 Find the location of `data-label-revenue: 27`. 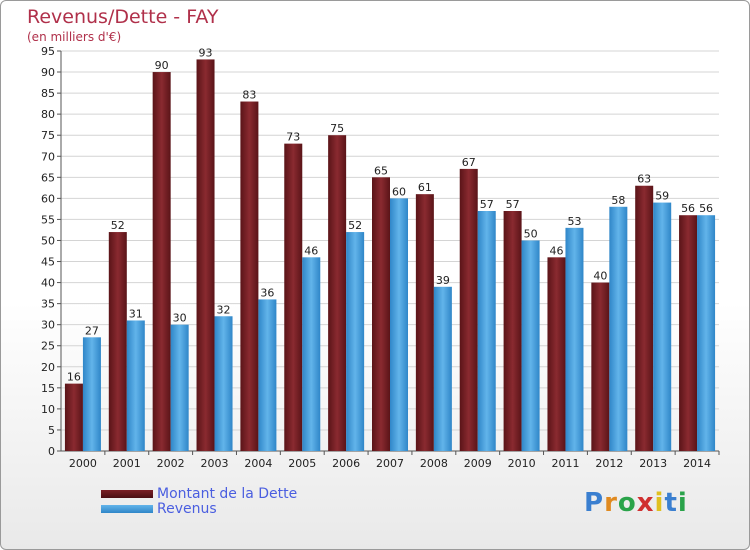

data-label-revenue: 27 is located at coordinates (92, 330).